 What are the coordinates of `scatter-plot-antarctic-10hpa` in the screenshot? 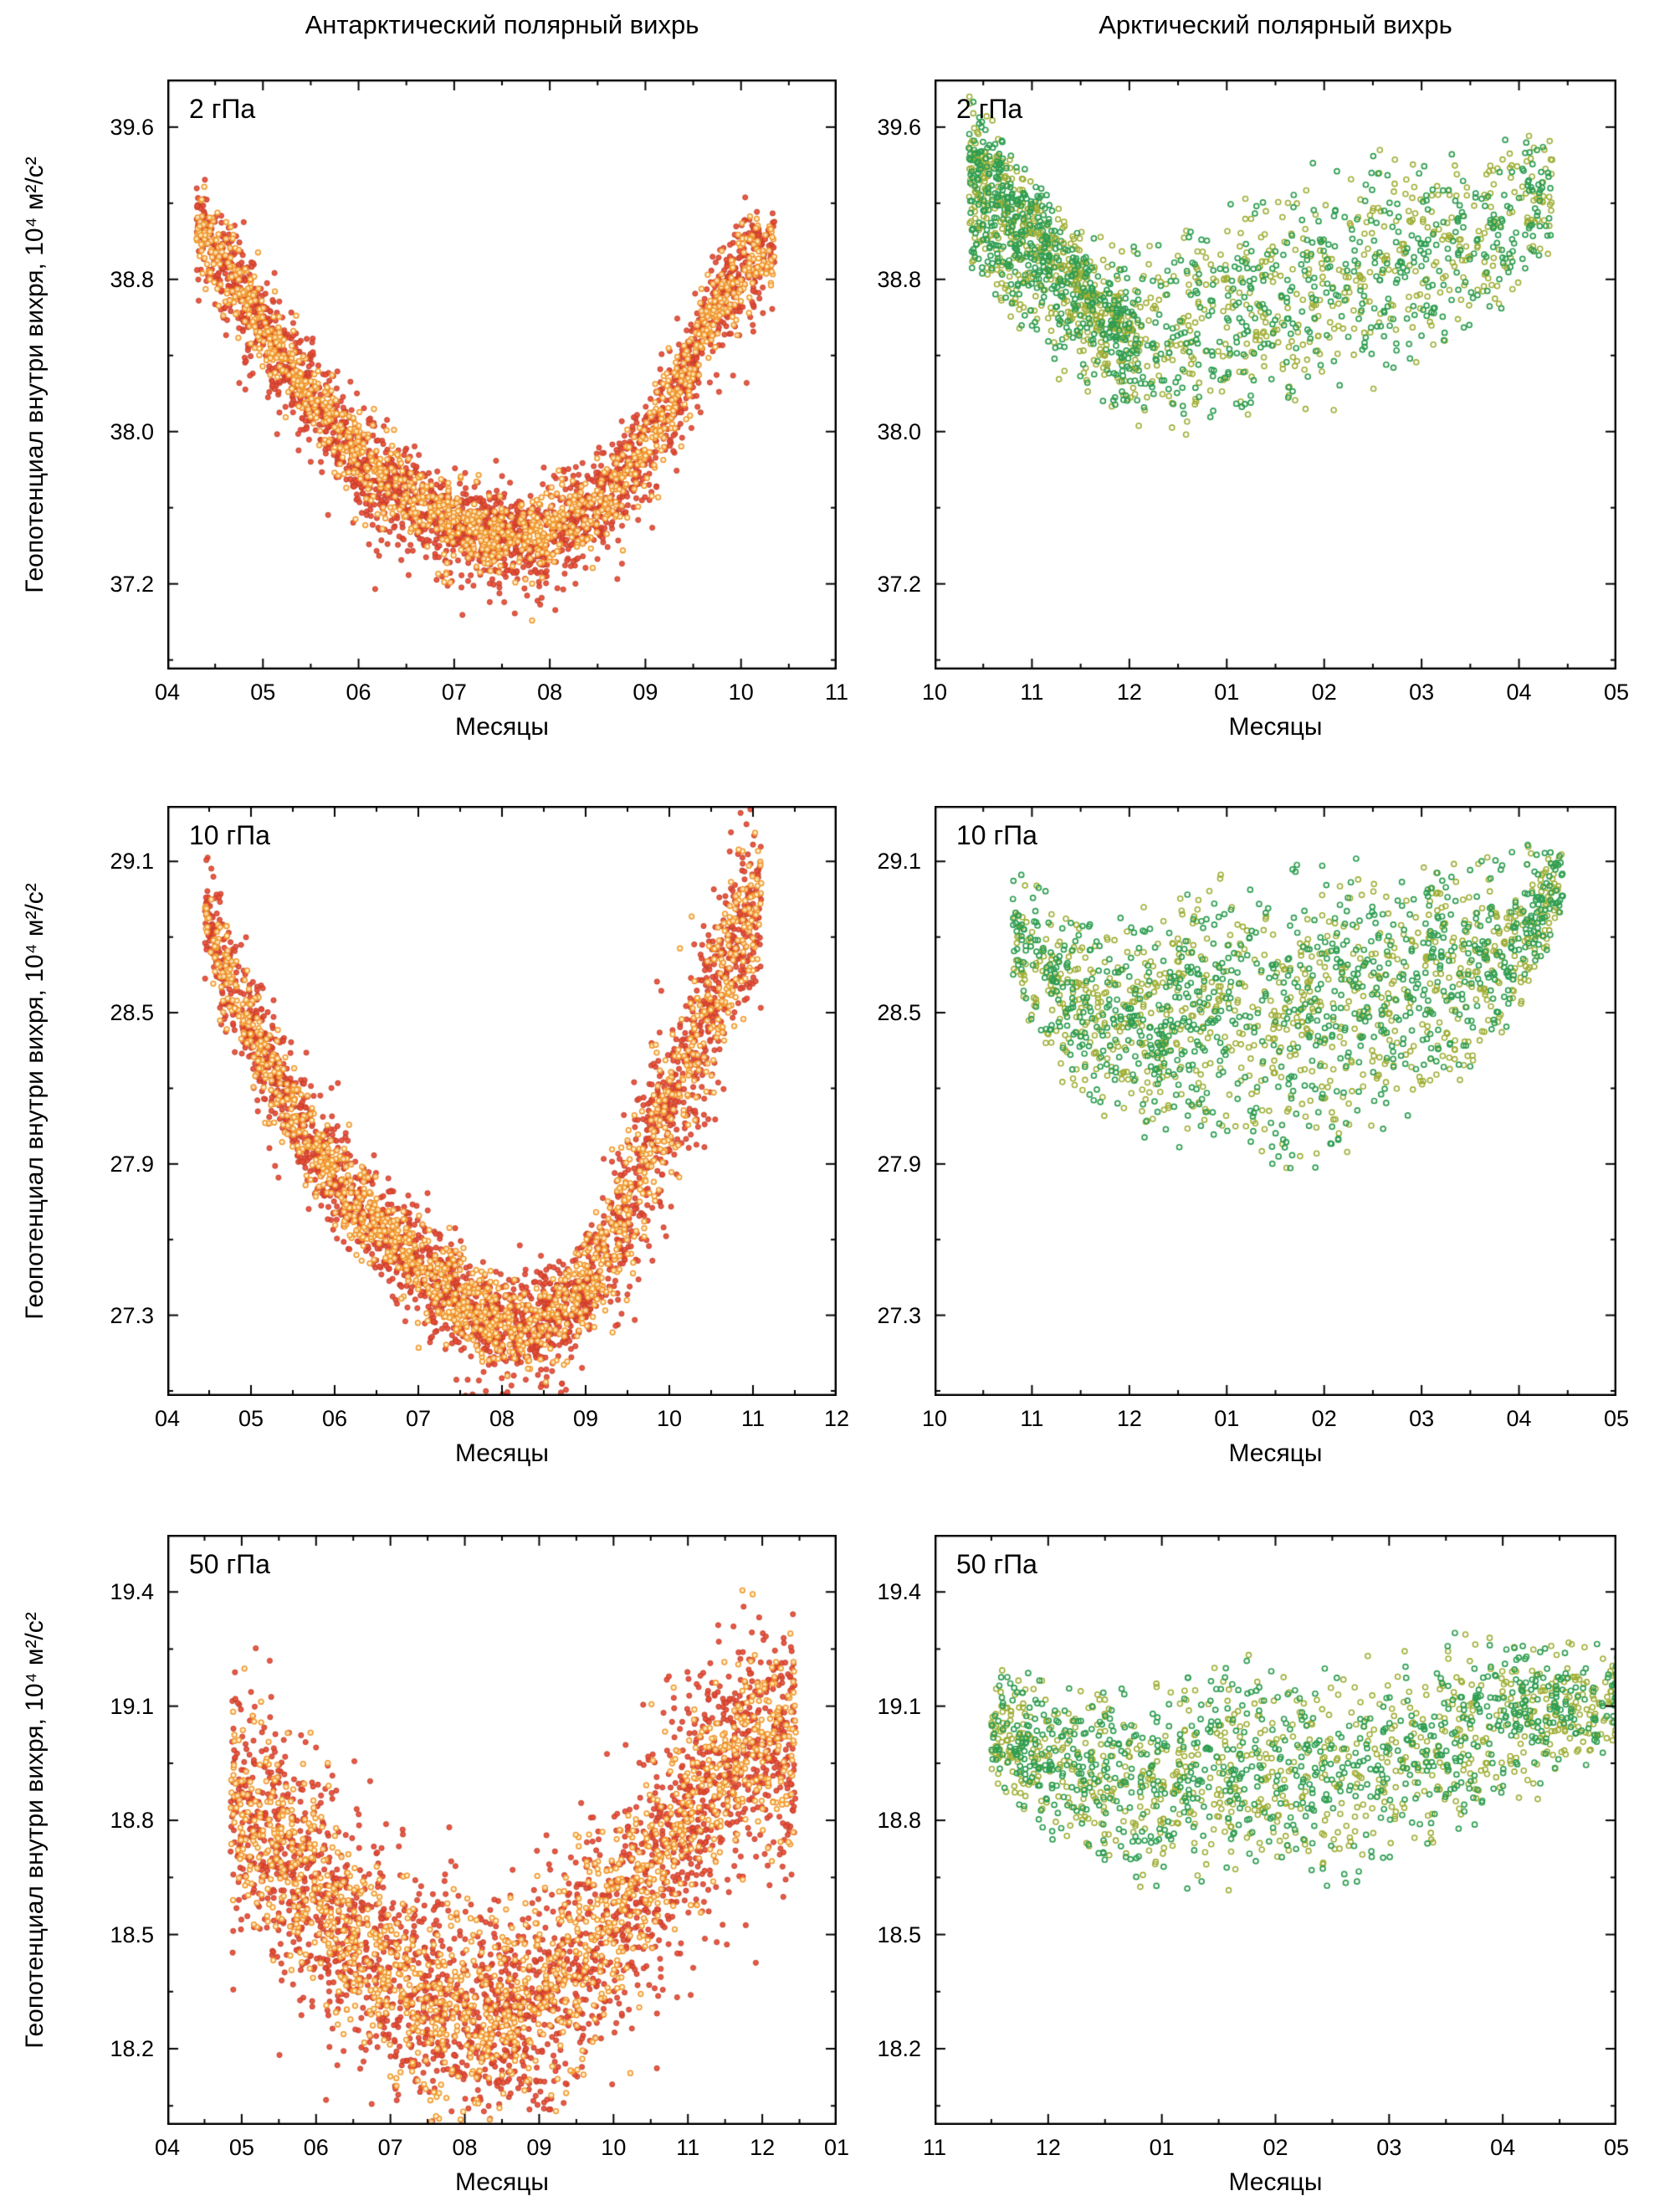 It's located at (502, 1101).